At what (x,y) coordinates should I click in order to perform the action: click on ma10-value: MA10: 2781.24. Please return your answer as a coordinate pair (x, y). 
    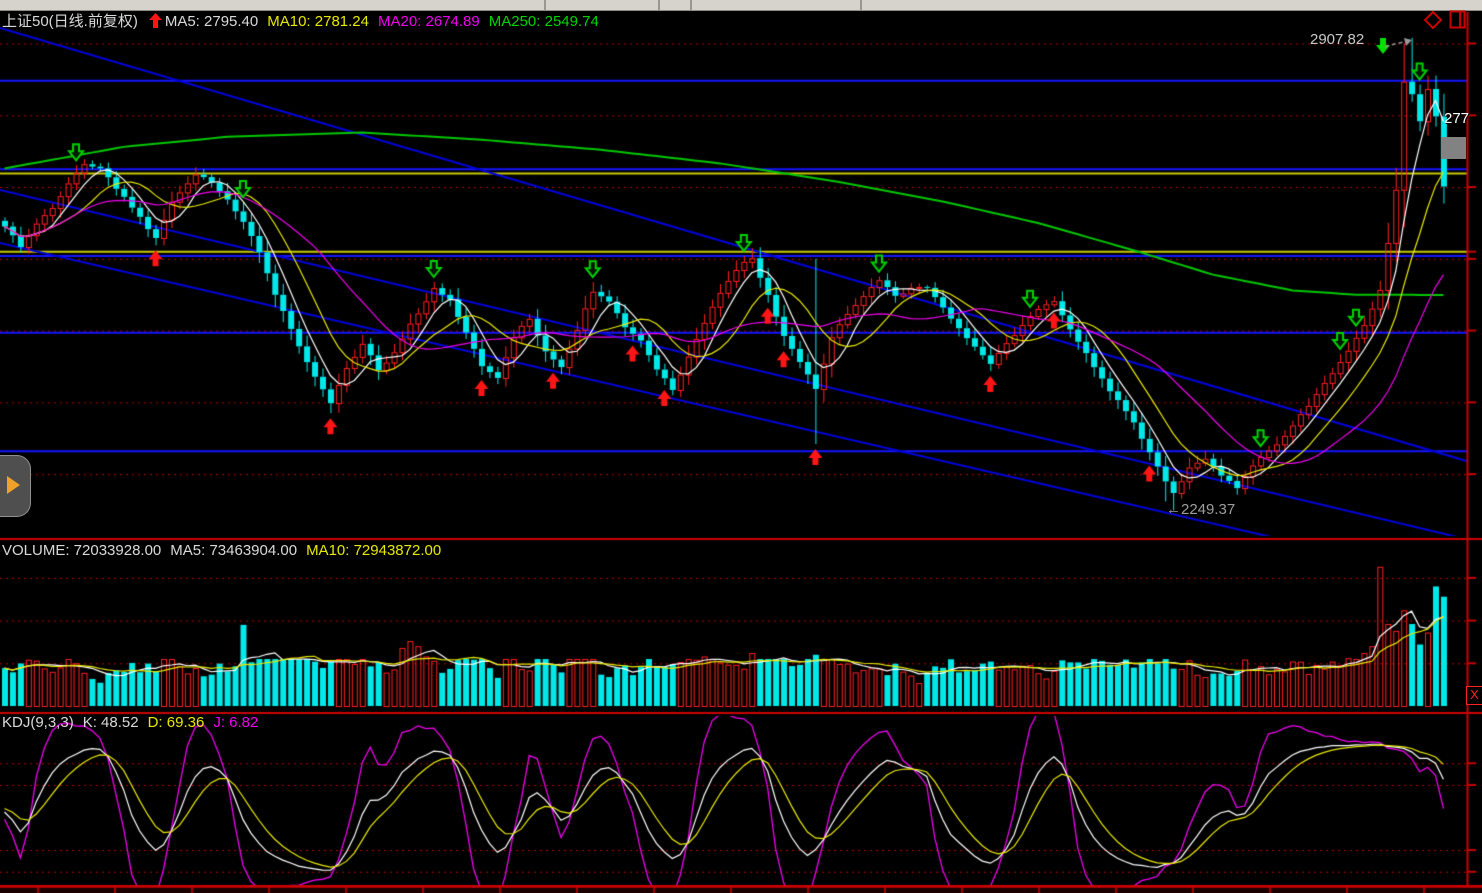
    Looking at the image, I should click on (318, 21).